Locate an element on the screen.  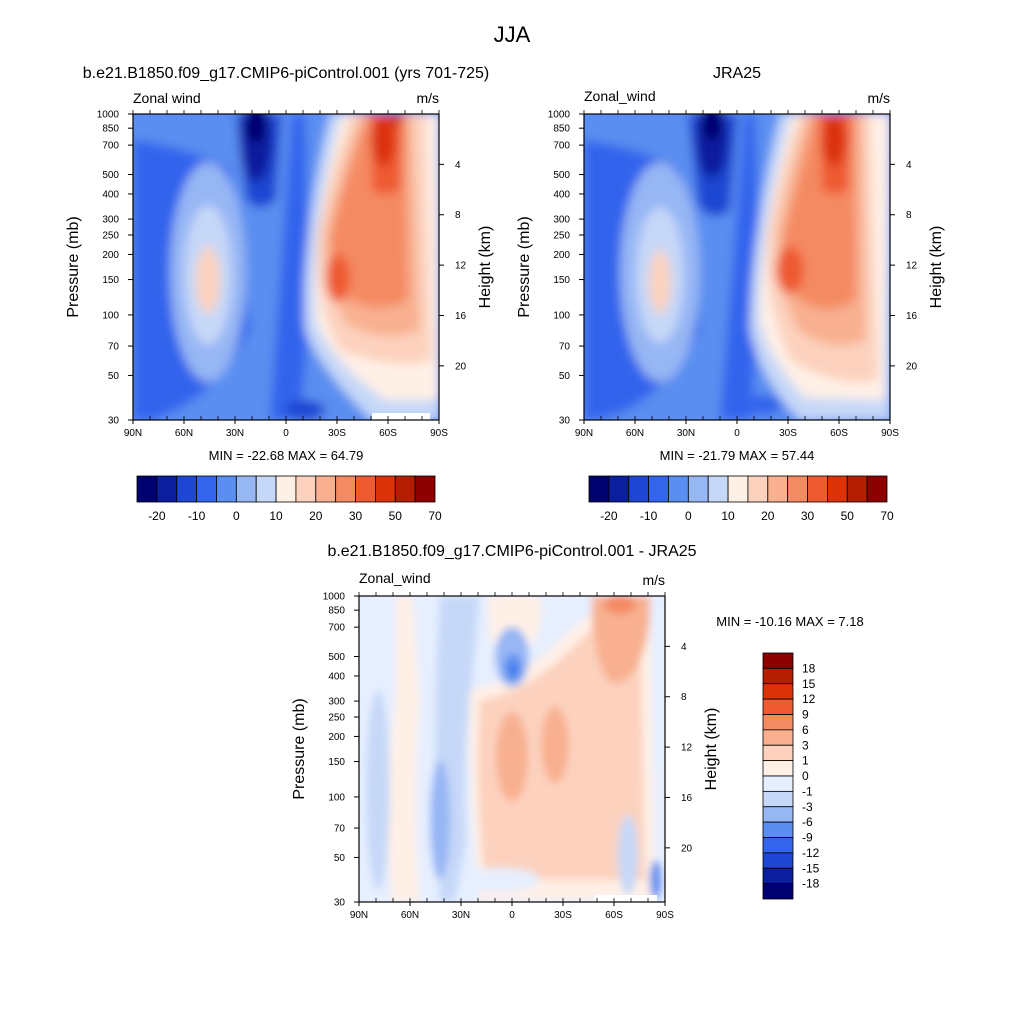
colorbar-label: -1 is located at coordinates (807, 791).